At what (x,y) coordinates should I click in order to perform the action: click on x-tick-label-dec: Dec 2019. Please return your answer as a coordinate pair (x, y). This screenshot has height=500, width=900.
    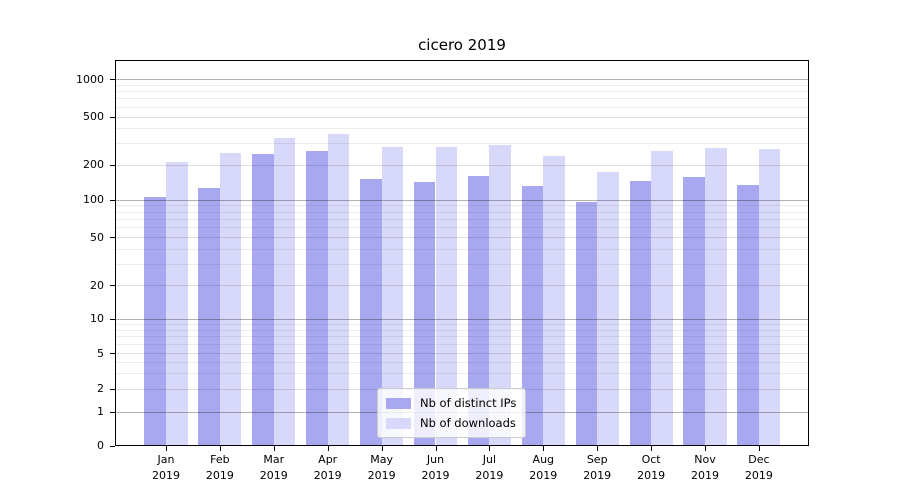
    Looking at the image, I should click on (758, 467).